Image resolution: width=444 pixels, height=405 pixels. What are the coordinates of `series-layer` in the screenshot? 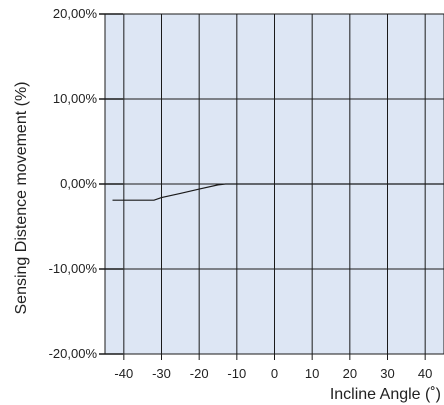 It's located at (278, 192).